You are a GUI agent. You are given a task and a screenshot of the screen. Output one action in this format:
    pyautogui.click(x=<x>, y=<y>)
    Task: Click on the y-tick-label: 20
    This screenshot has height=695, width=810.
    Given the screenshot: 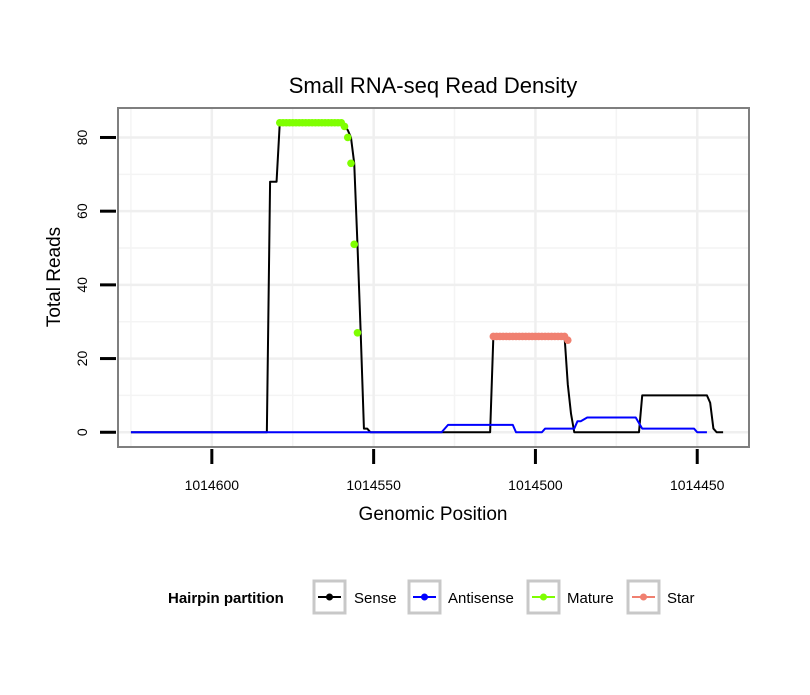 What is the action you would take?
    pyautogui.click(x=82, y=359)
    